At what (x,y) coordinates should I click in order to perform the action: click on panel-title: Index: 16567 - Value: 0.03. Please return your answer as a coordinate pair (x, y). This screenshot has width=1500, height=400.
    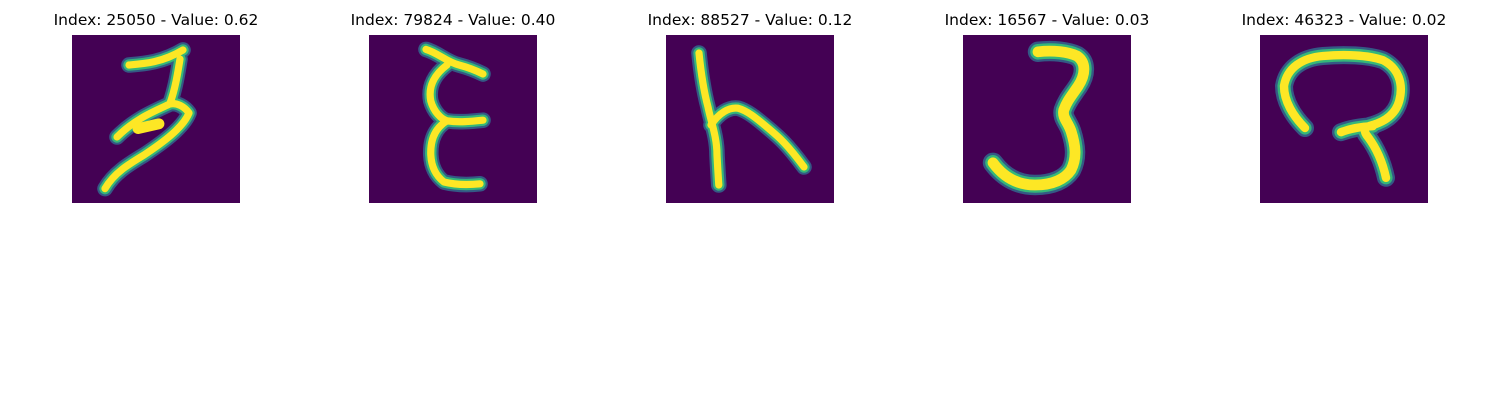
    Looking at the image, I should click on (1047, 20).